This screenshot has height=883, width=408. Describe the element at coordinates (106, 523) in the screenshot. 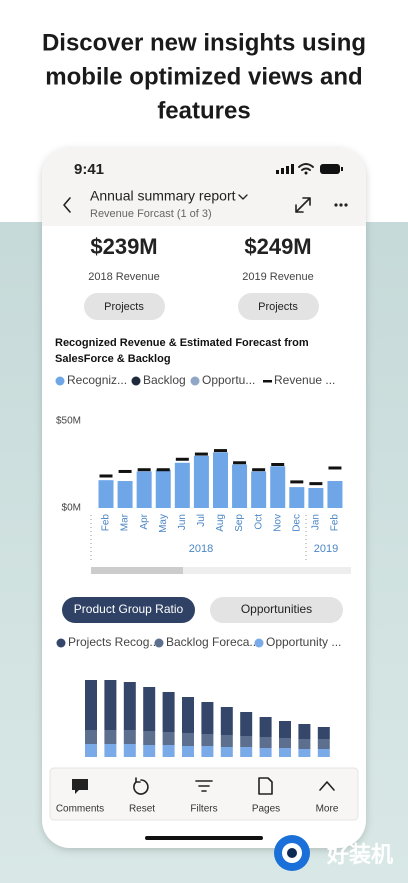

I see `x-tick-label: Feb` at that location.